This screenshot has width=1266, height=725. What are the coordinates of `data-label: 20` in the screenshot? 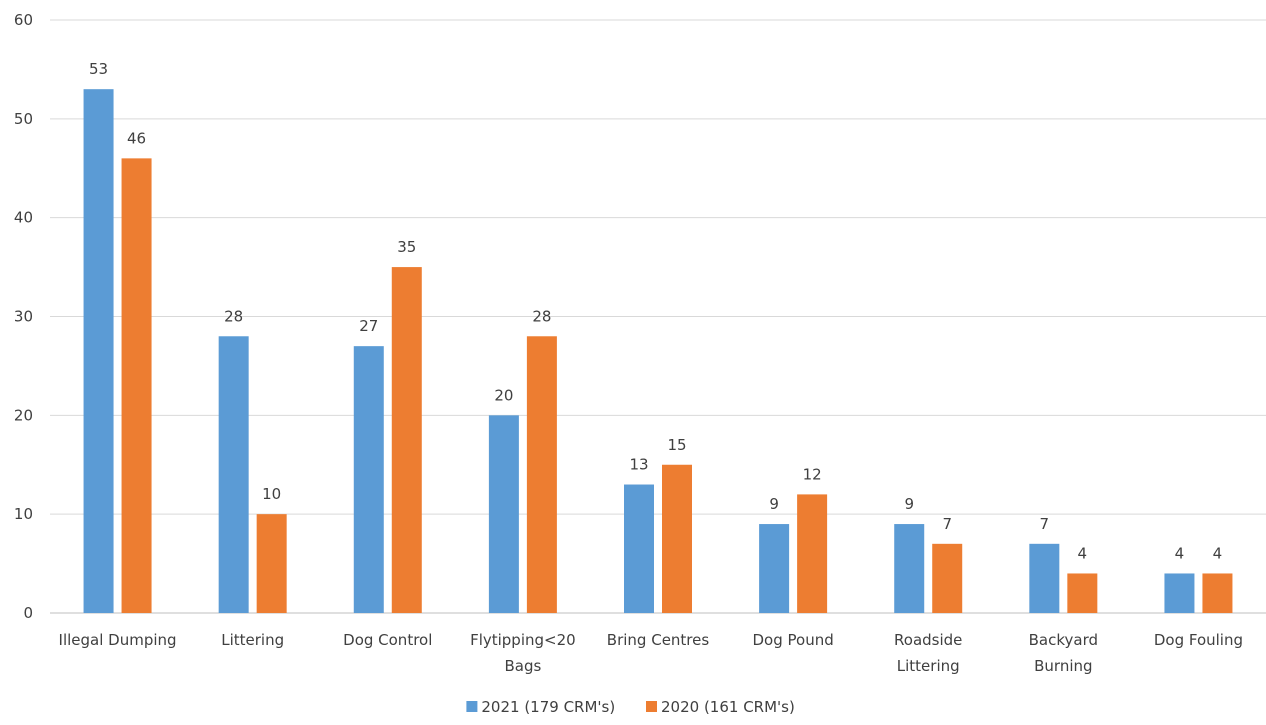 It's located at (503, 395).